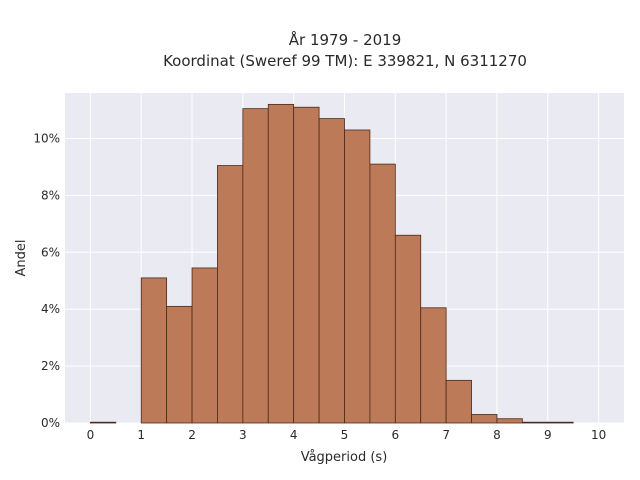 This screenshot has height=480, width=640. Describe the element at coordinates (446, 435) in the screenshot. I see `x-tick-label: 7` at that location.